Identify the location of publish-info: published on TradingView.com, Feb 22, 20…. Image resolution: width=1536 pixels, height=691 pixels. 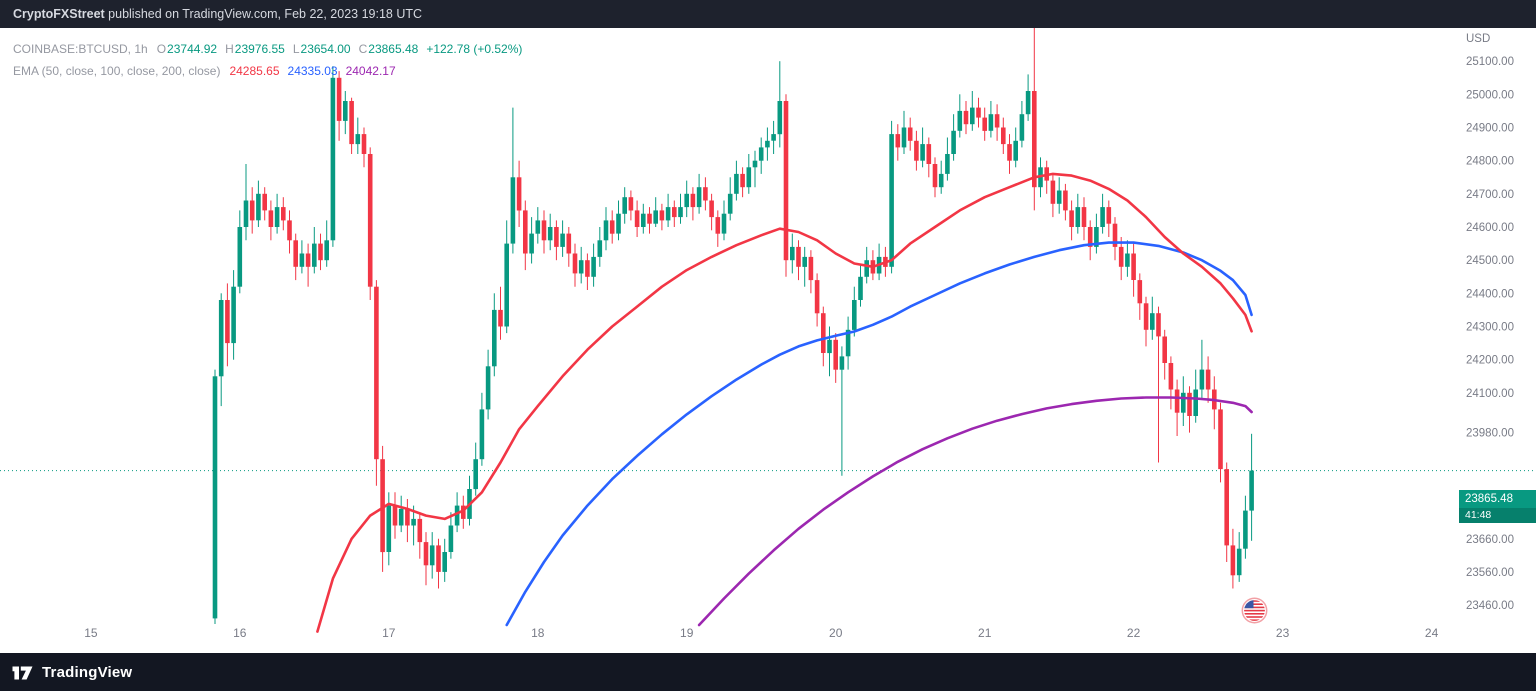
(263, 14).